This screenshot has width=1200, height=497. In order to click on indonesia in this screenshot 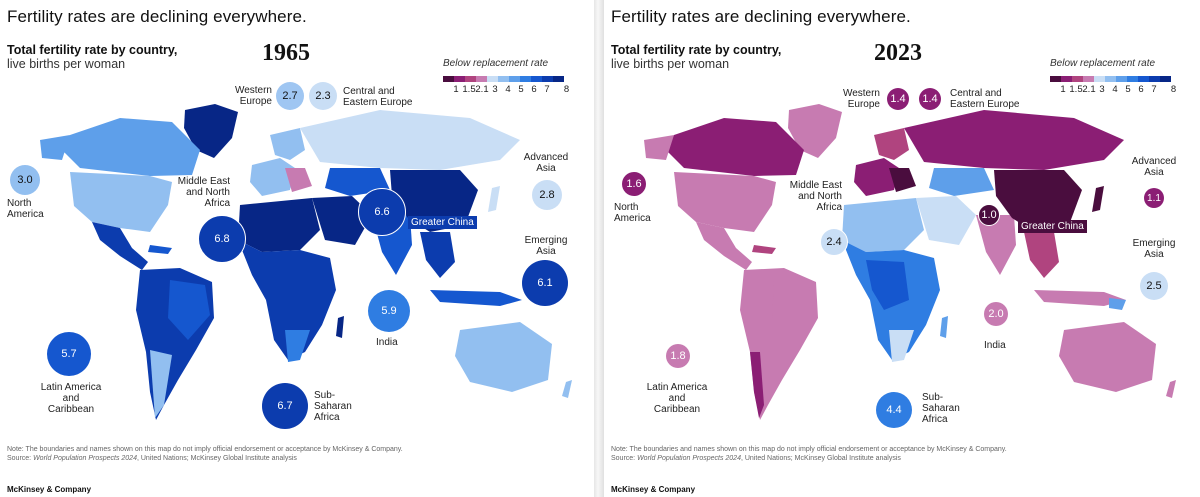, I will do `click(1080, 298)`.